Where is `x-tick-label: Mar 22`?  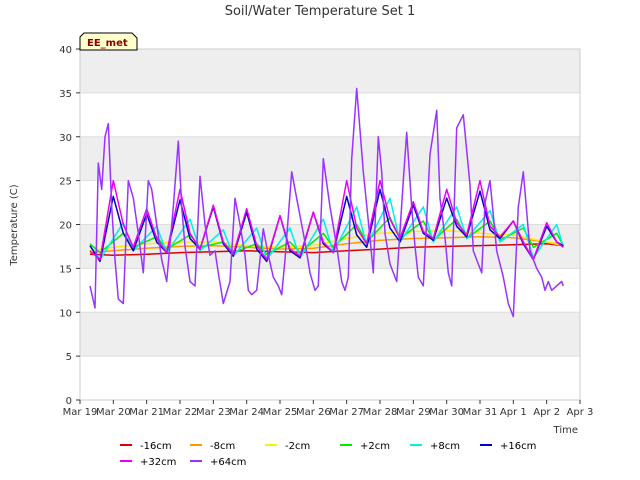
x-tick-label: Mar 22 is located at coordinates (180, 412).